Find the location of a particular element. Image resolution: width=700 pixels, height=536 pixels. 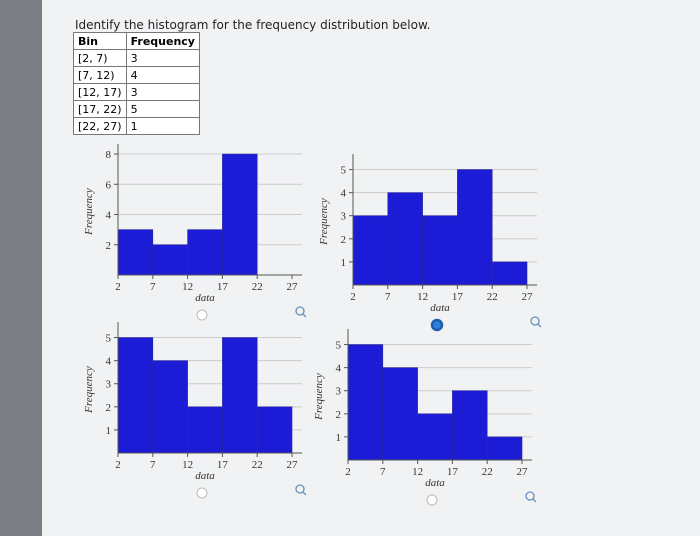

table-header: Frequency is located at coordinates (162, 41).